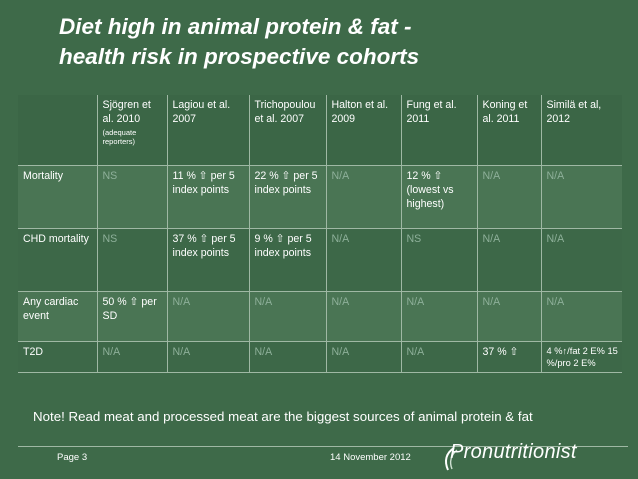  What do you see at coordinates (439, 130) in the screenshot?
I see `header-cell: Fung et al. 2011` at bounding box center [439, 130].